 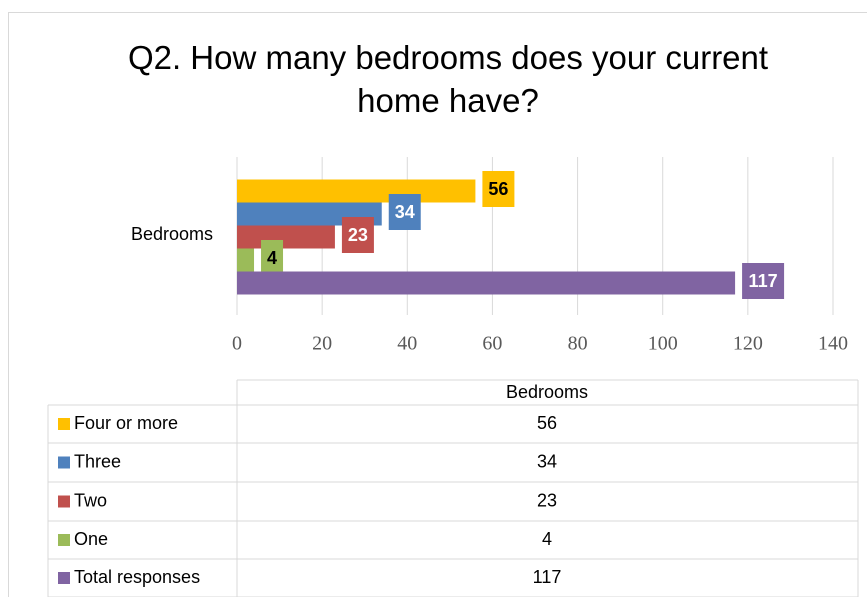 What do you see at coordinates (126, 423) in the screenshot?
I see `legend-label: Four or more` at bounding box center [126, 423].